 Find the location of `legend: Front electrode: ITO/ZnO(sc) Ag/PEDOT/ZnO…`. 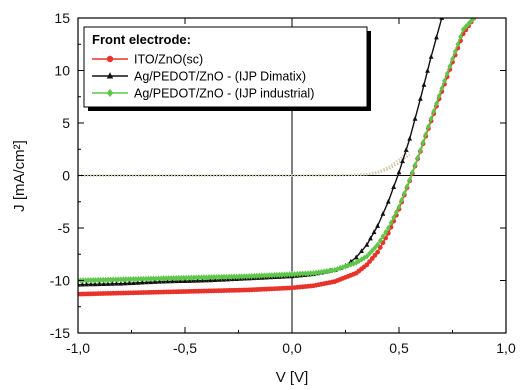

legend: Front electrode: ITO/ZnO(sc) Ag/PEDOT/ZnO… is located at coordinates (227, 68).